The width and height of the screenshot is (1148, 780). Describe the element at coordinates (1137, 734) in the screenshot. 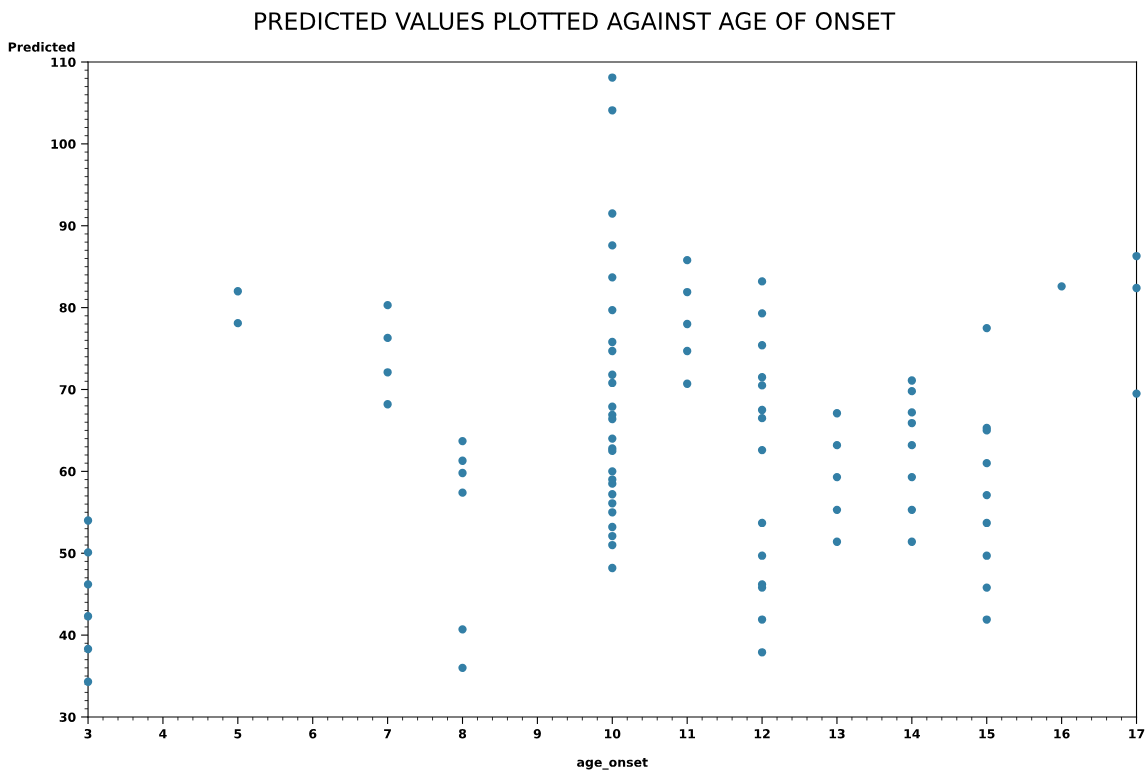

I see `x-tick-label: 17` at that location.